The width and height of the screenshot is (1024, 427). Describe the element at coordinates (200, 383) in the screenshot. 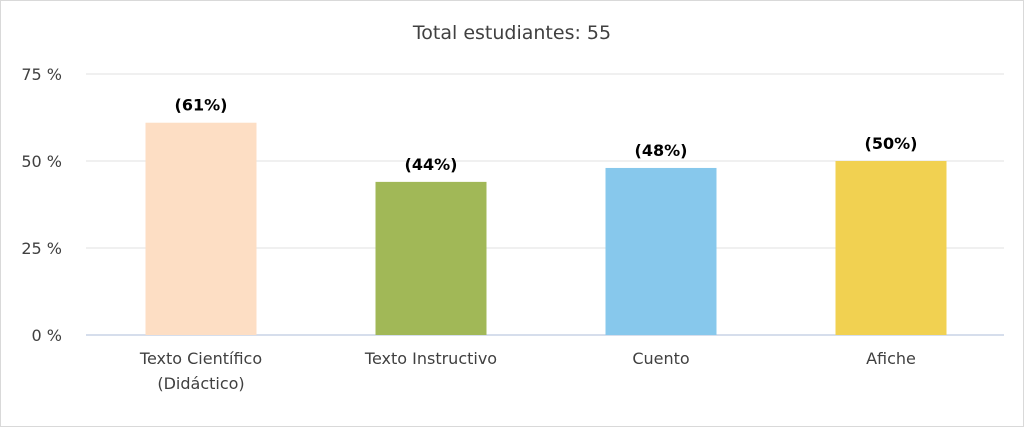

I see `x-tick-label: (Didáctico)` at that location.